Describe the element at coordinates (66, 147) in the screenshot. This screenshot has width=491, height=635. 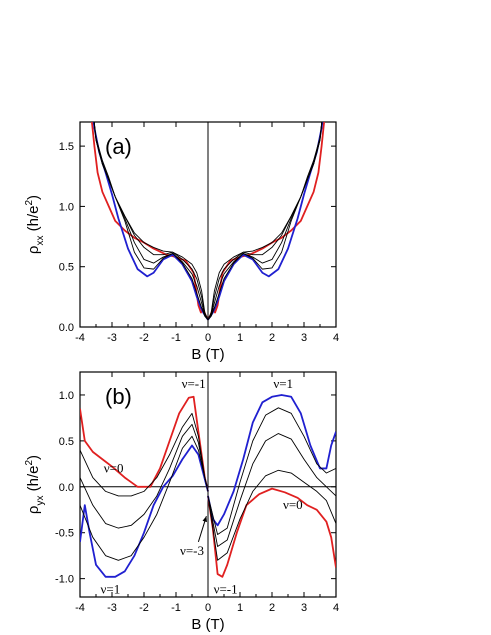
I see `y-tick-label: 1.5` at that location.